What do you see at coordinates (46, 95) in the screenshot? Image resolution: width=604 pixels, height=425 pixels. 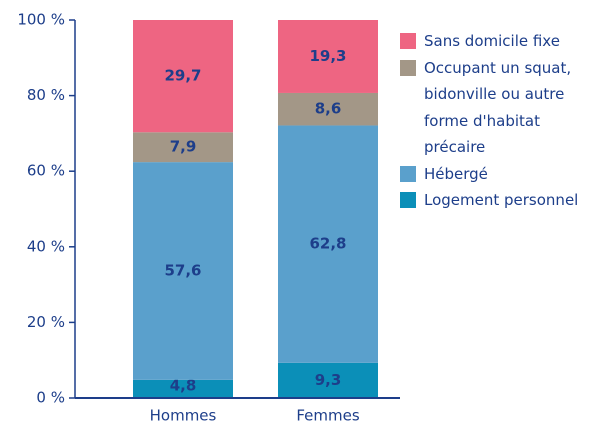 I see `y-tick-label: 80 %` at bounding box center [46, 95].